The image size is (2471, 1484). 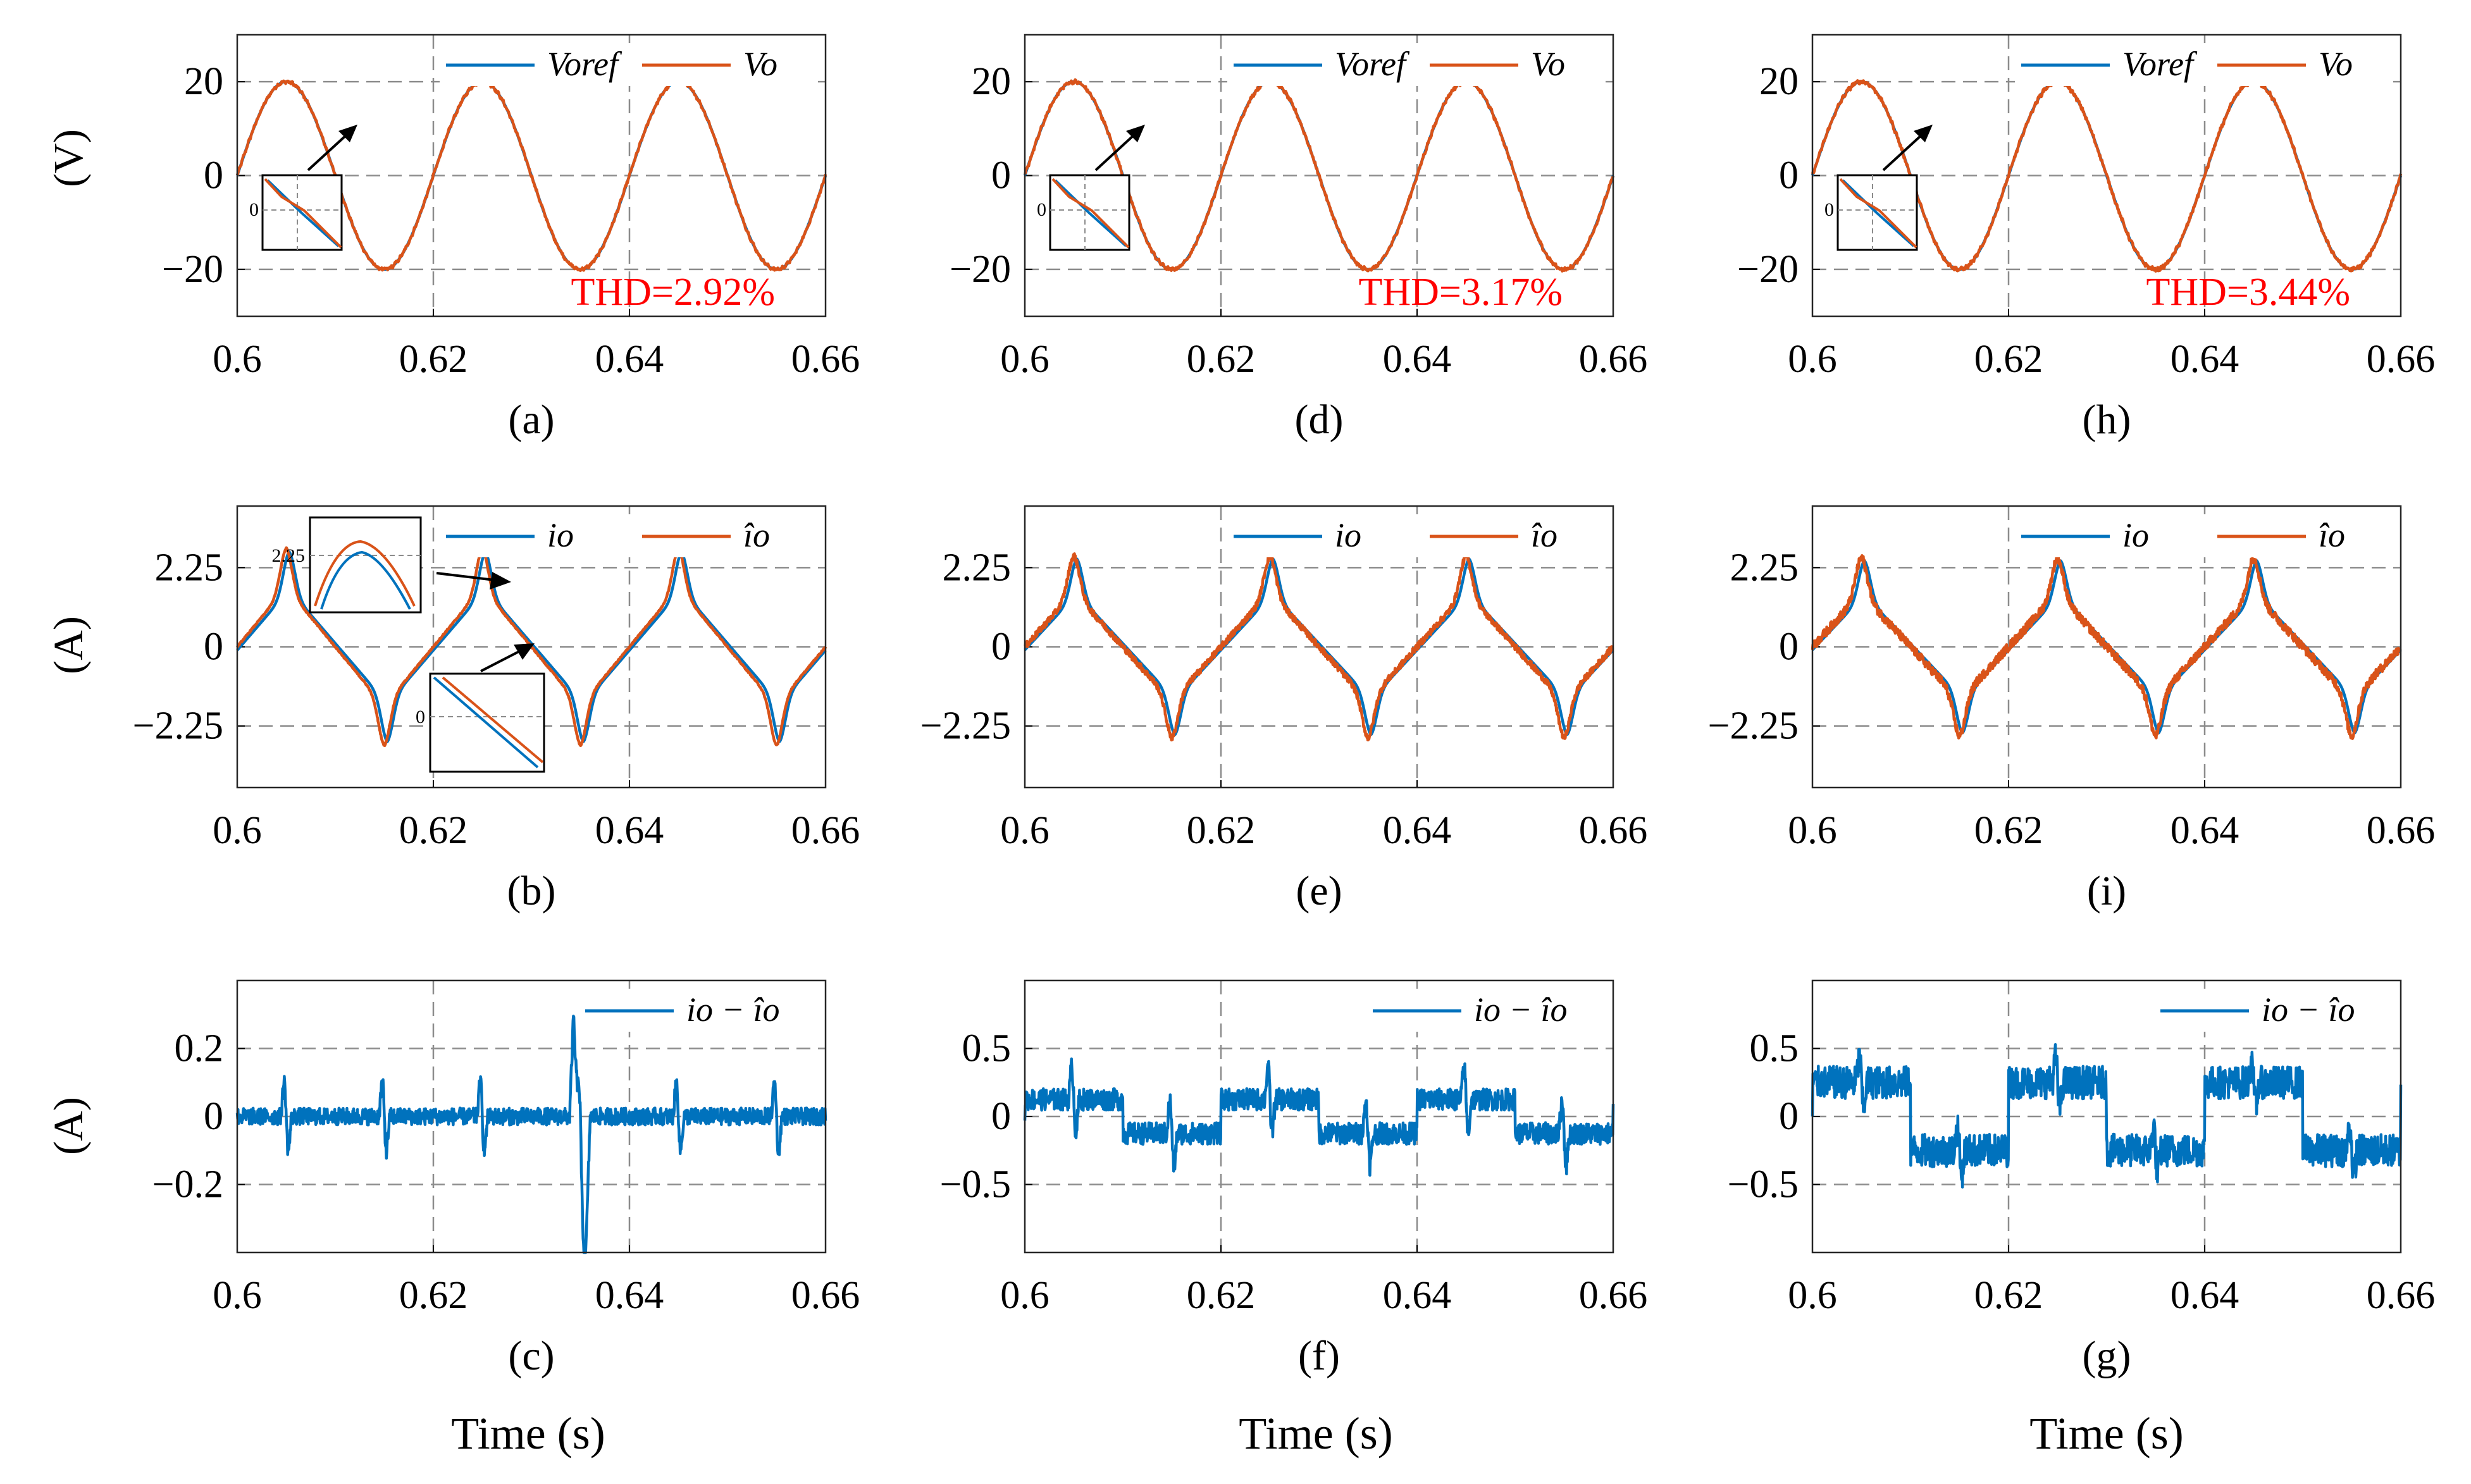 I want to click on legend-label-1: îo, so click(x=1544, y=535).